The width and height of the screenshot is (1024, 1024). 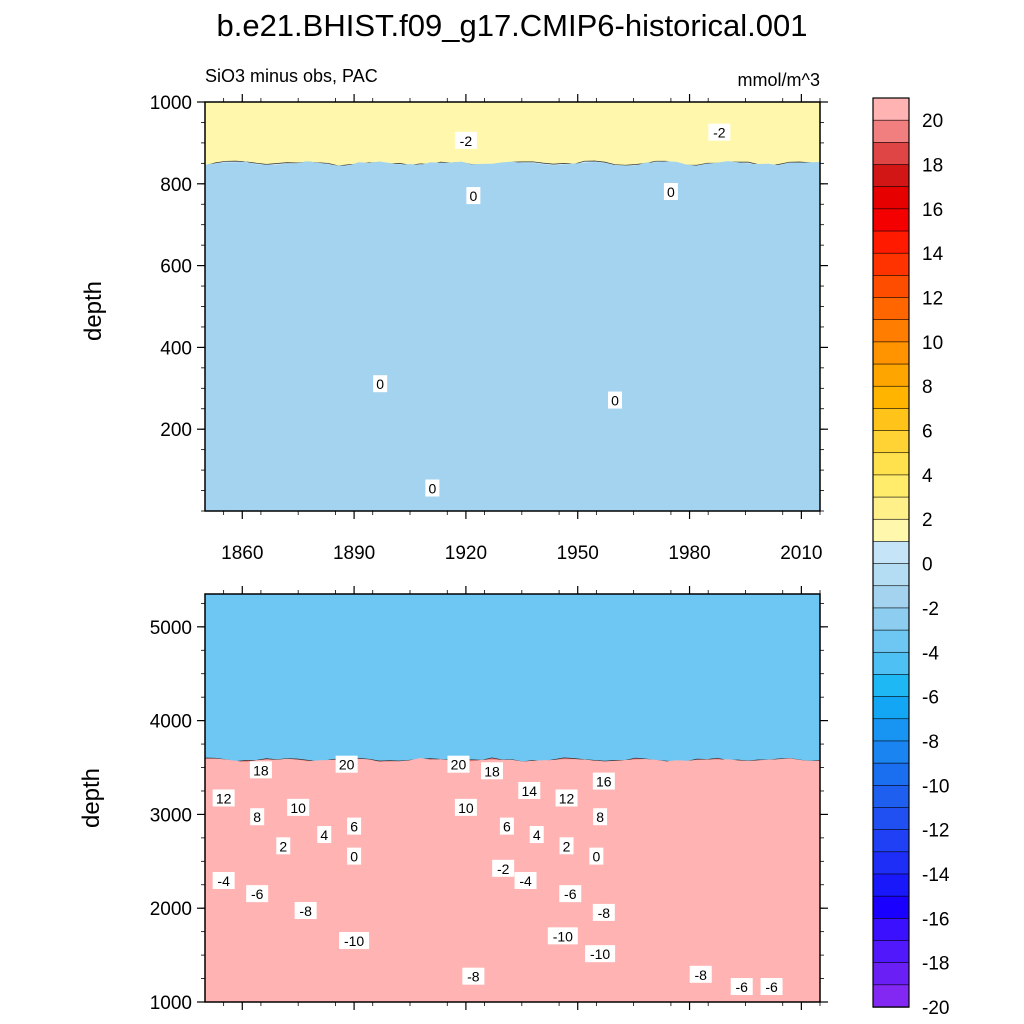 I want to click on y-tick-label: 400, so click(x=176, y=348).